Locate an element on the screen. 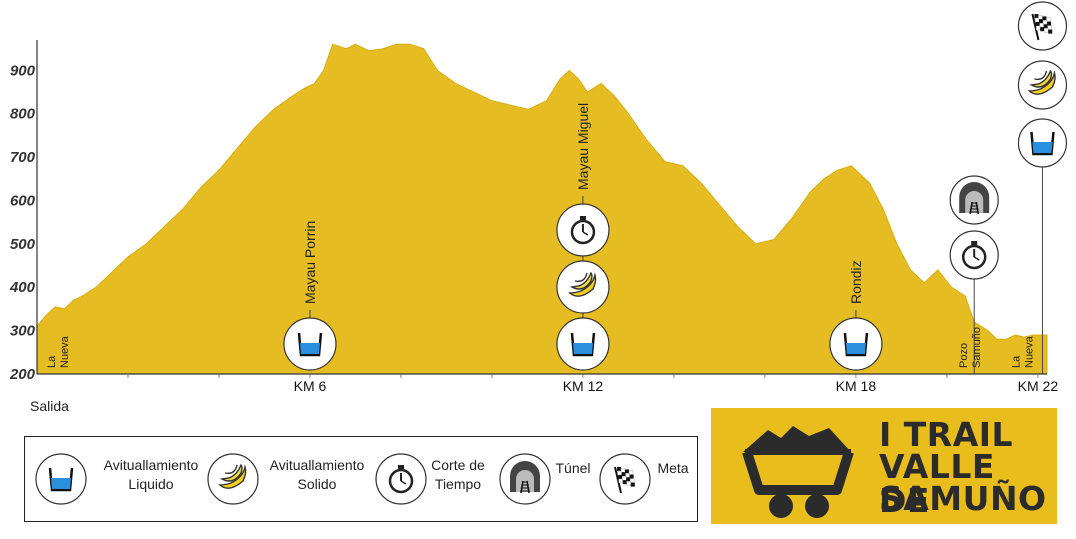 This screenshot has width=1076, height=539. legend-item: Avituallamiento Solido is located at coordinates (361, 479).